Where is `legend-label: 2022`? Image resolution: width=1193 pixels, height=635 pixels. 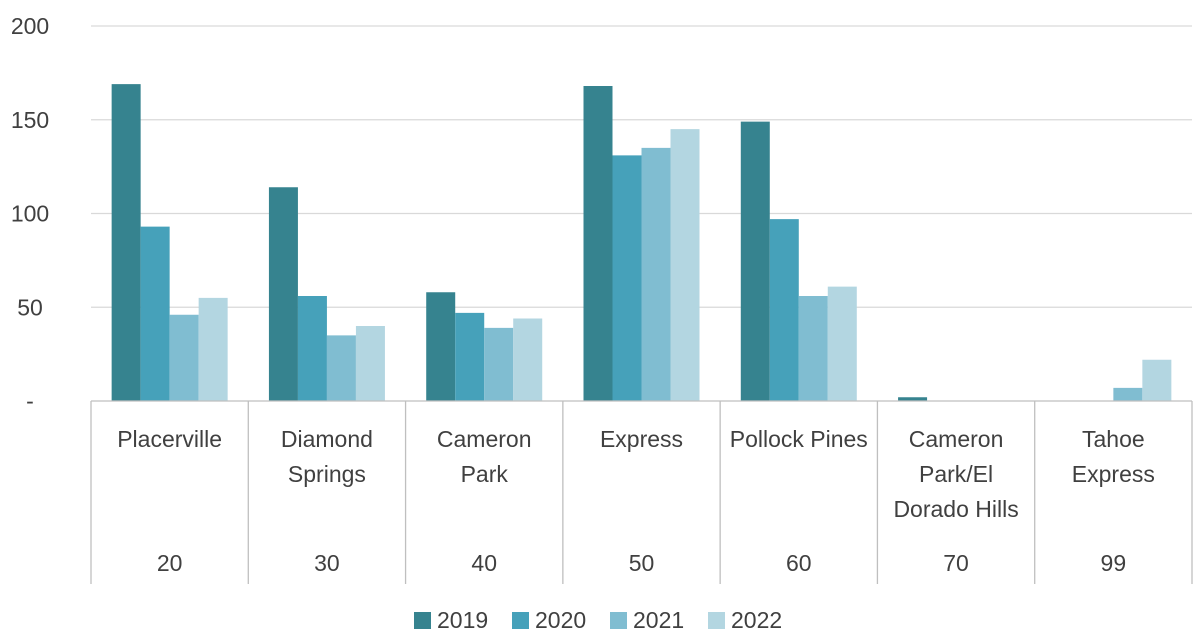
legend-label: 2022 is located at coordinates (756, 620).